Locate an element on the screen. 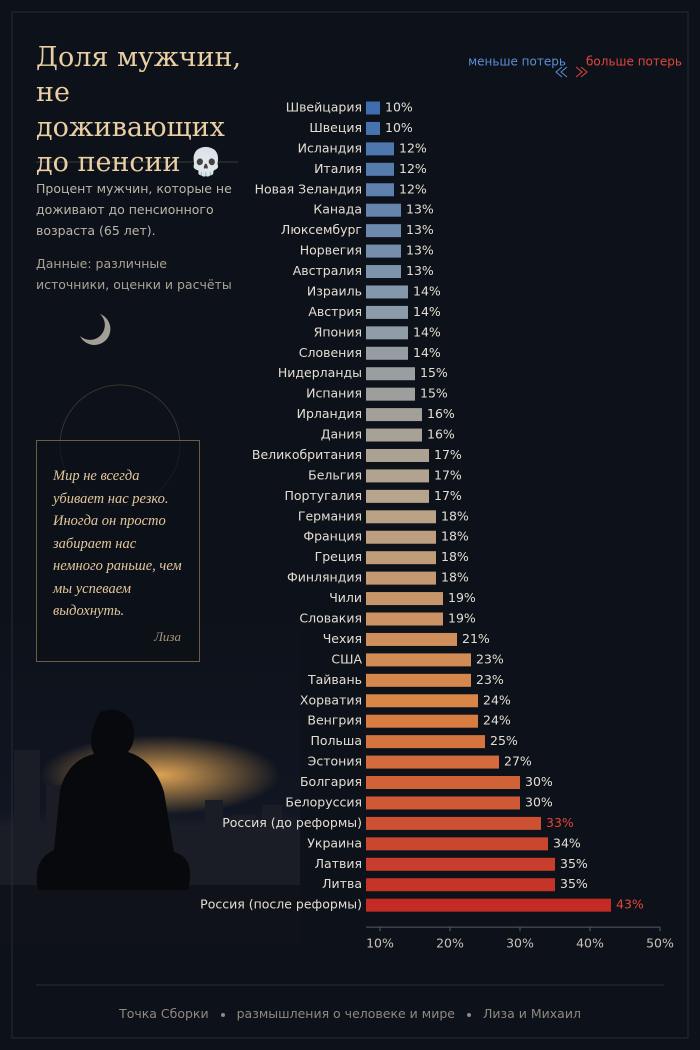  legend-high: больше потерь is located at coordinates (634, 62).